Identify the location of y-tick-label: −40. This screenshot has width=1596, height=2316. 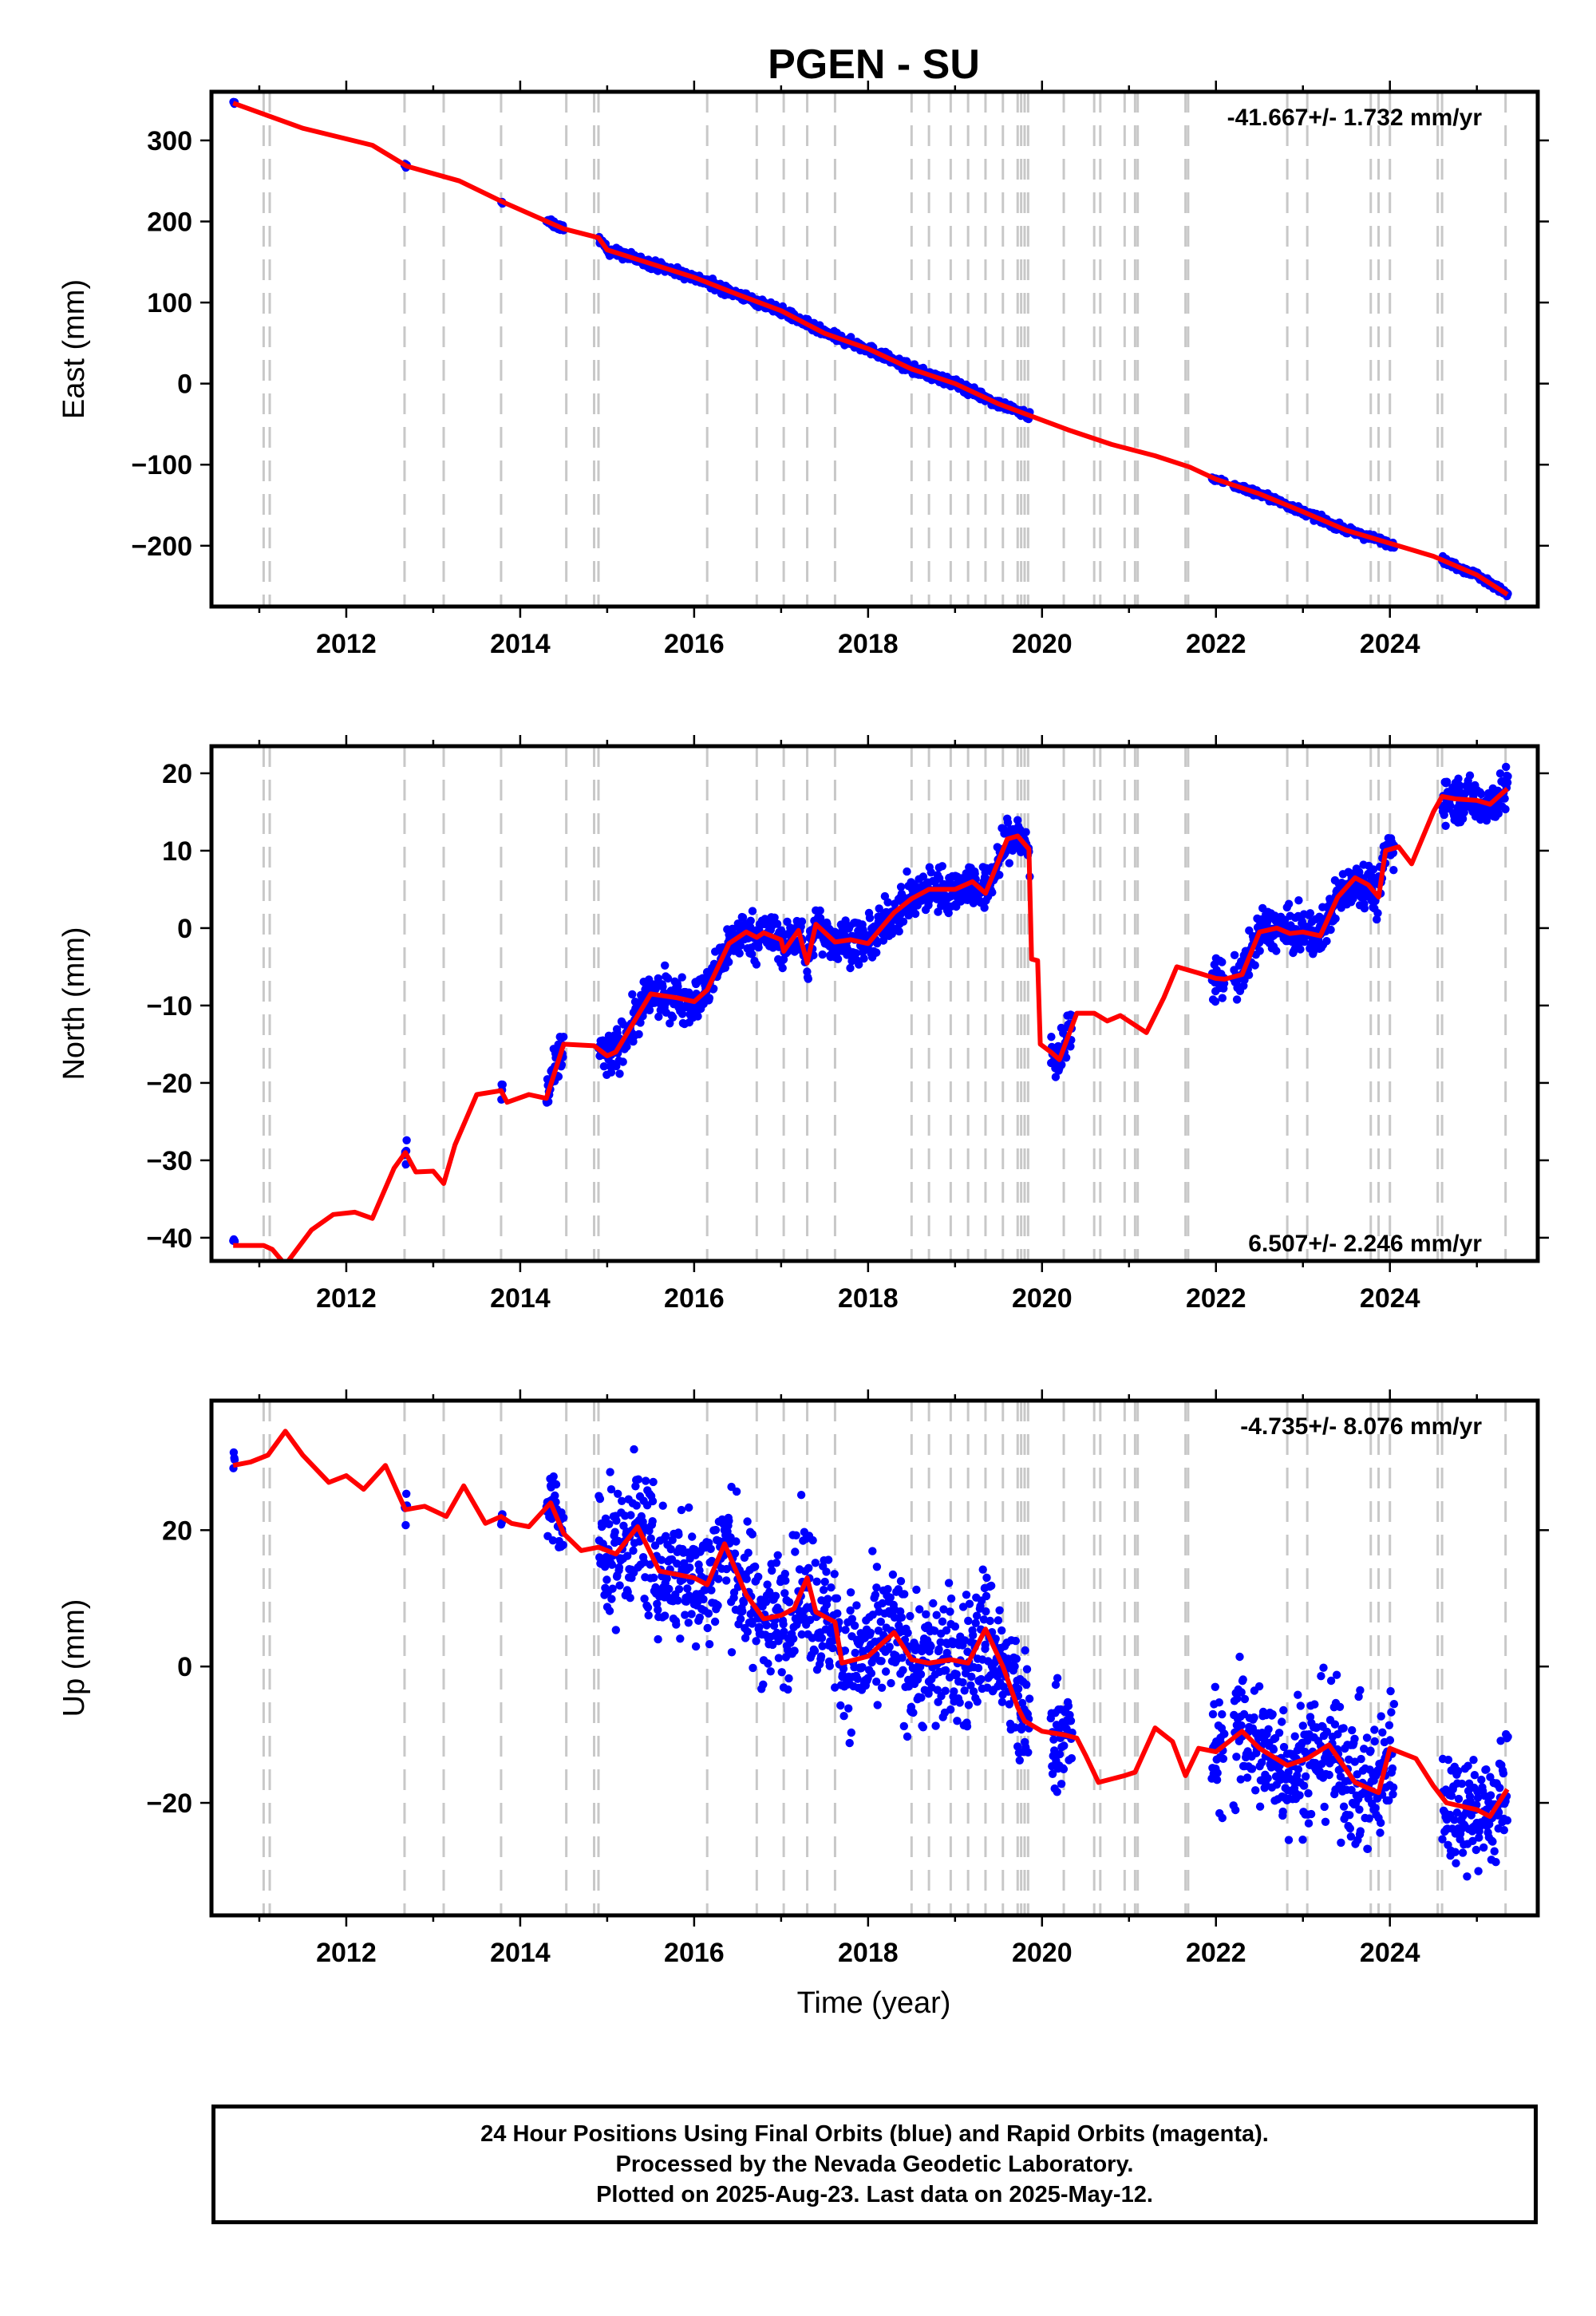
(169, 1238).